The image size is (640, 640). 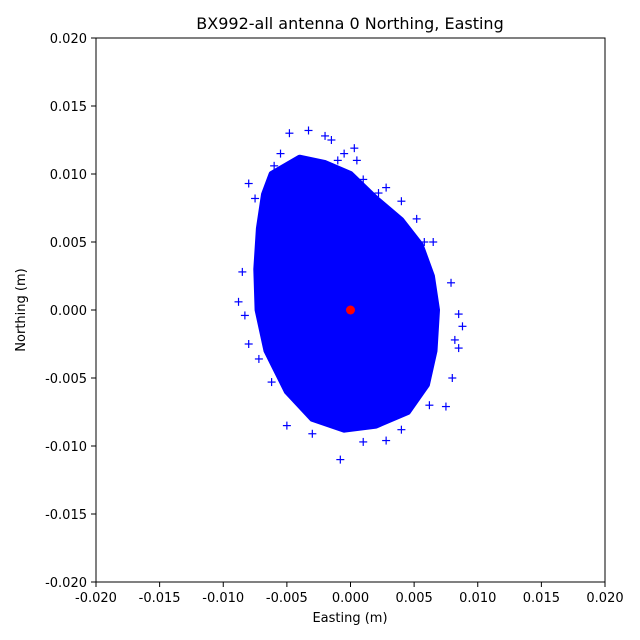 I want to click on x-tick-label: 0.000, so click(x=350, y=598).